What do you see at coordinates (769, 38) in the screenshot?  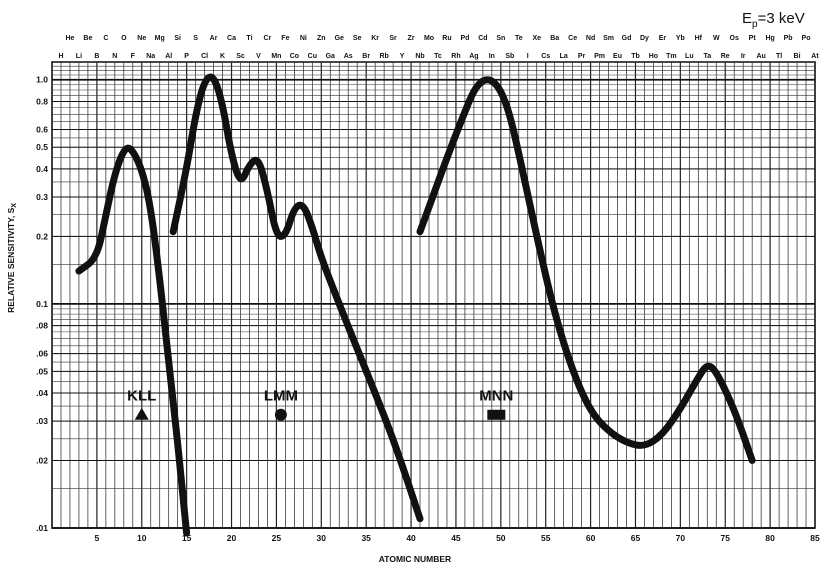 I see `element-symbol: Hg` at bounding box center [769, 38].